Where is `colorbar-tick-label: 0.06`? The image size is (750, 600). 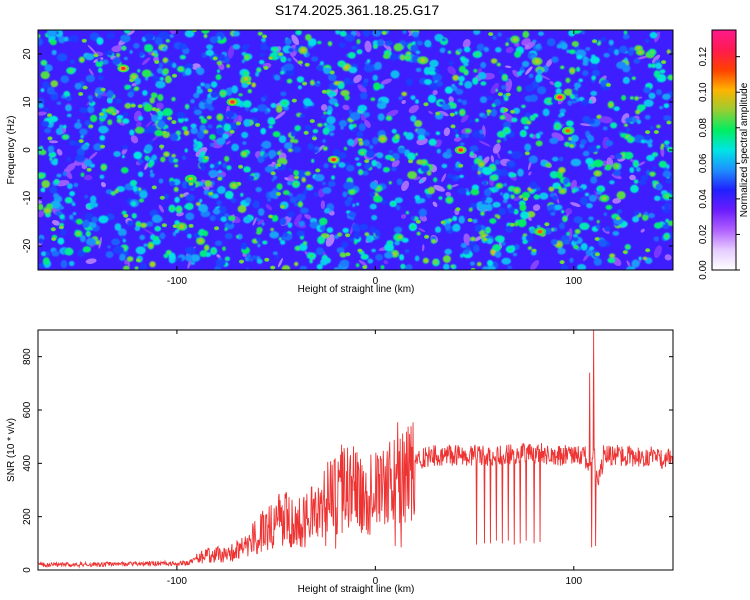 colorbar-tick-label: 0.06 is located at coordinates (703, 163).